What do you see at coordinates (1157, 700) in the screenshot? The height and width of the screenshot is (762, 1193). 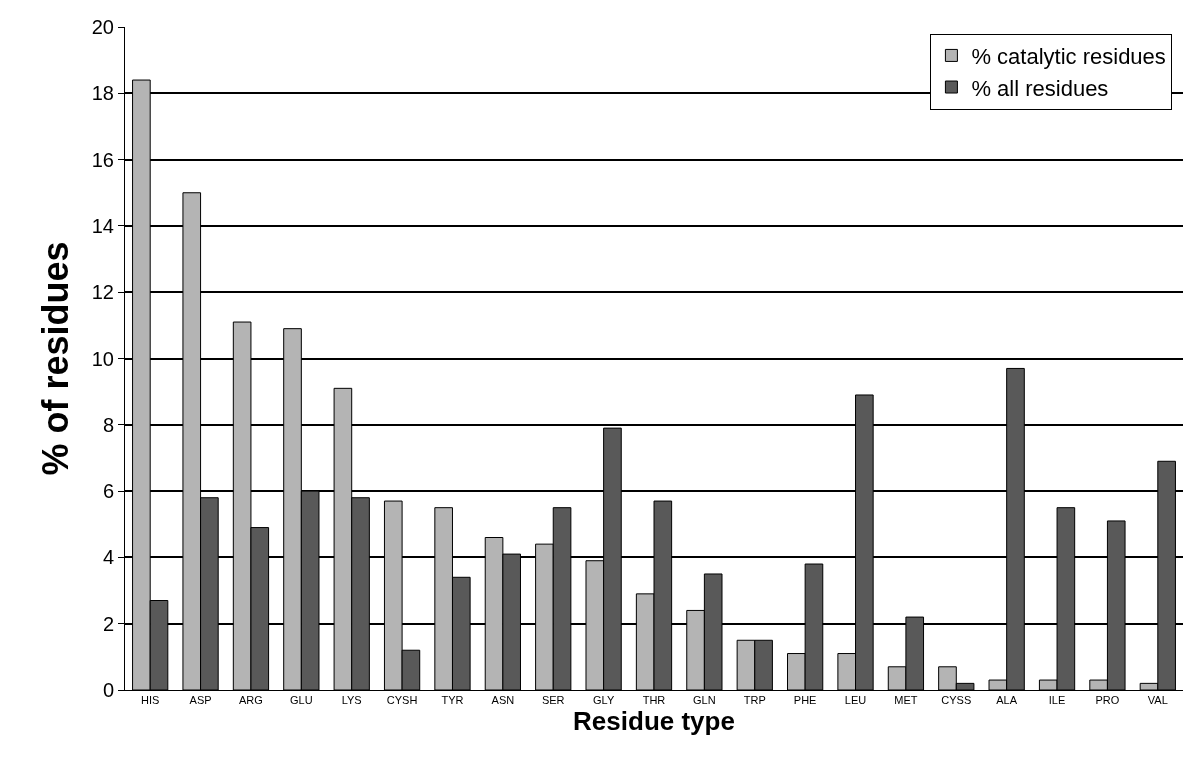 I see `x-tick-label: VAL` at bounding box center [1157, 700].